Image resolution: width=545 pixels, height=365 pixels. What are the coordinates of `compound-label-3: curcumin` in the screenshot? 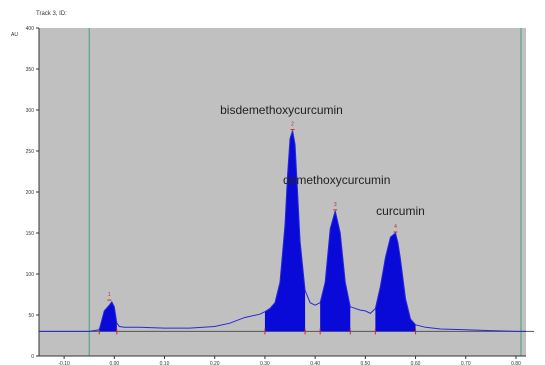 It's located at (400, 211).